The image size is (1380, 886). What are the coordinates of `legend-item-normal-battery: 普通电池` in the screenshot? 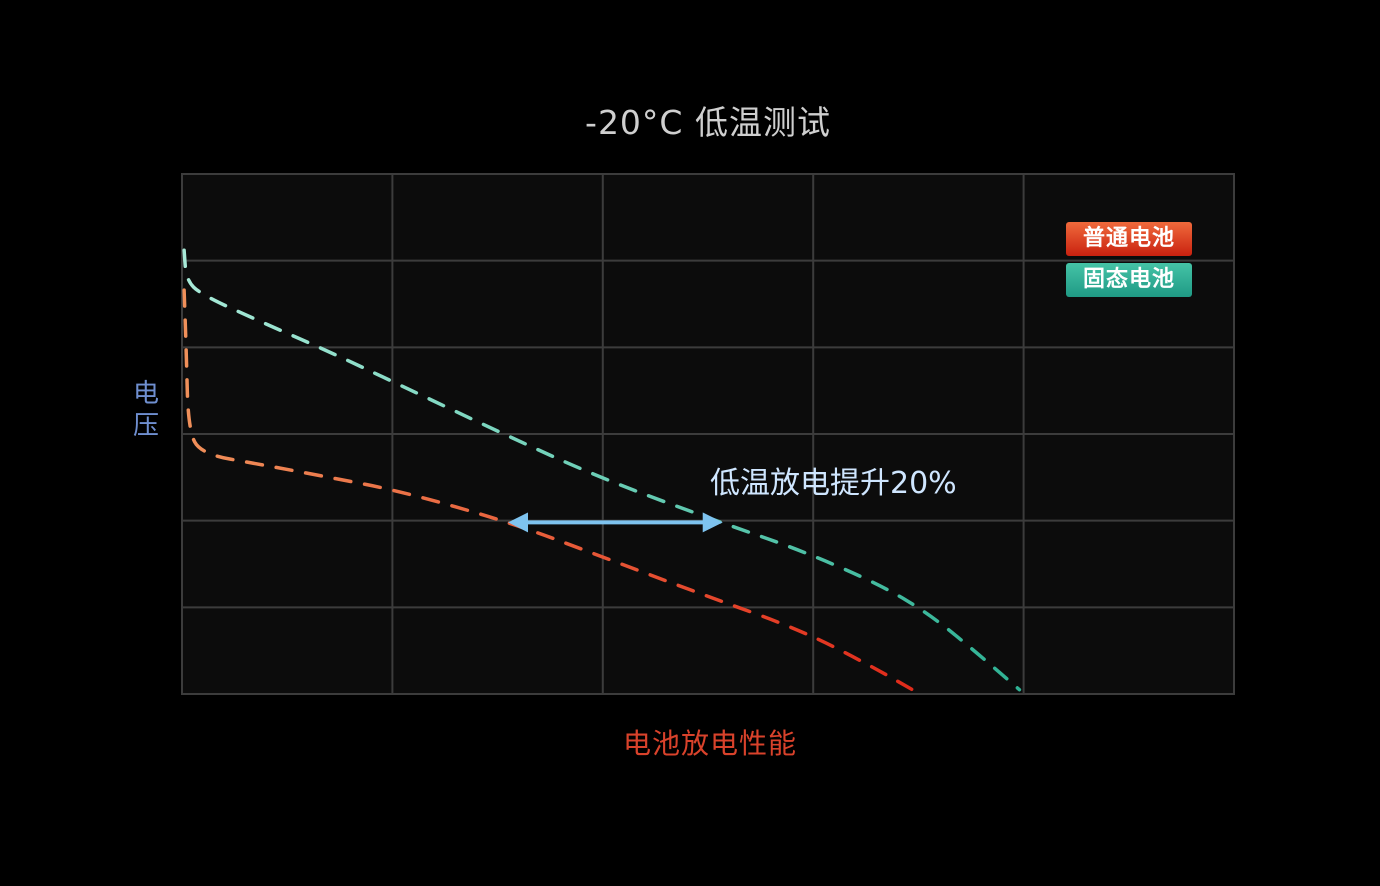 It's located at (1129, 239).